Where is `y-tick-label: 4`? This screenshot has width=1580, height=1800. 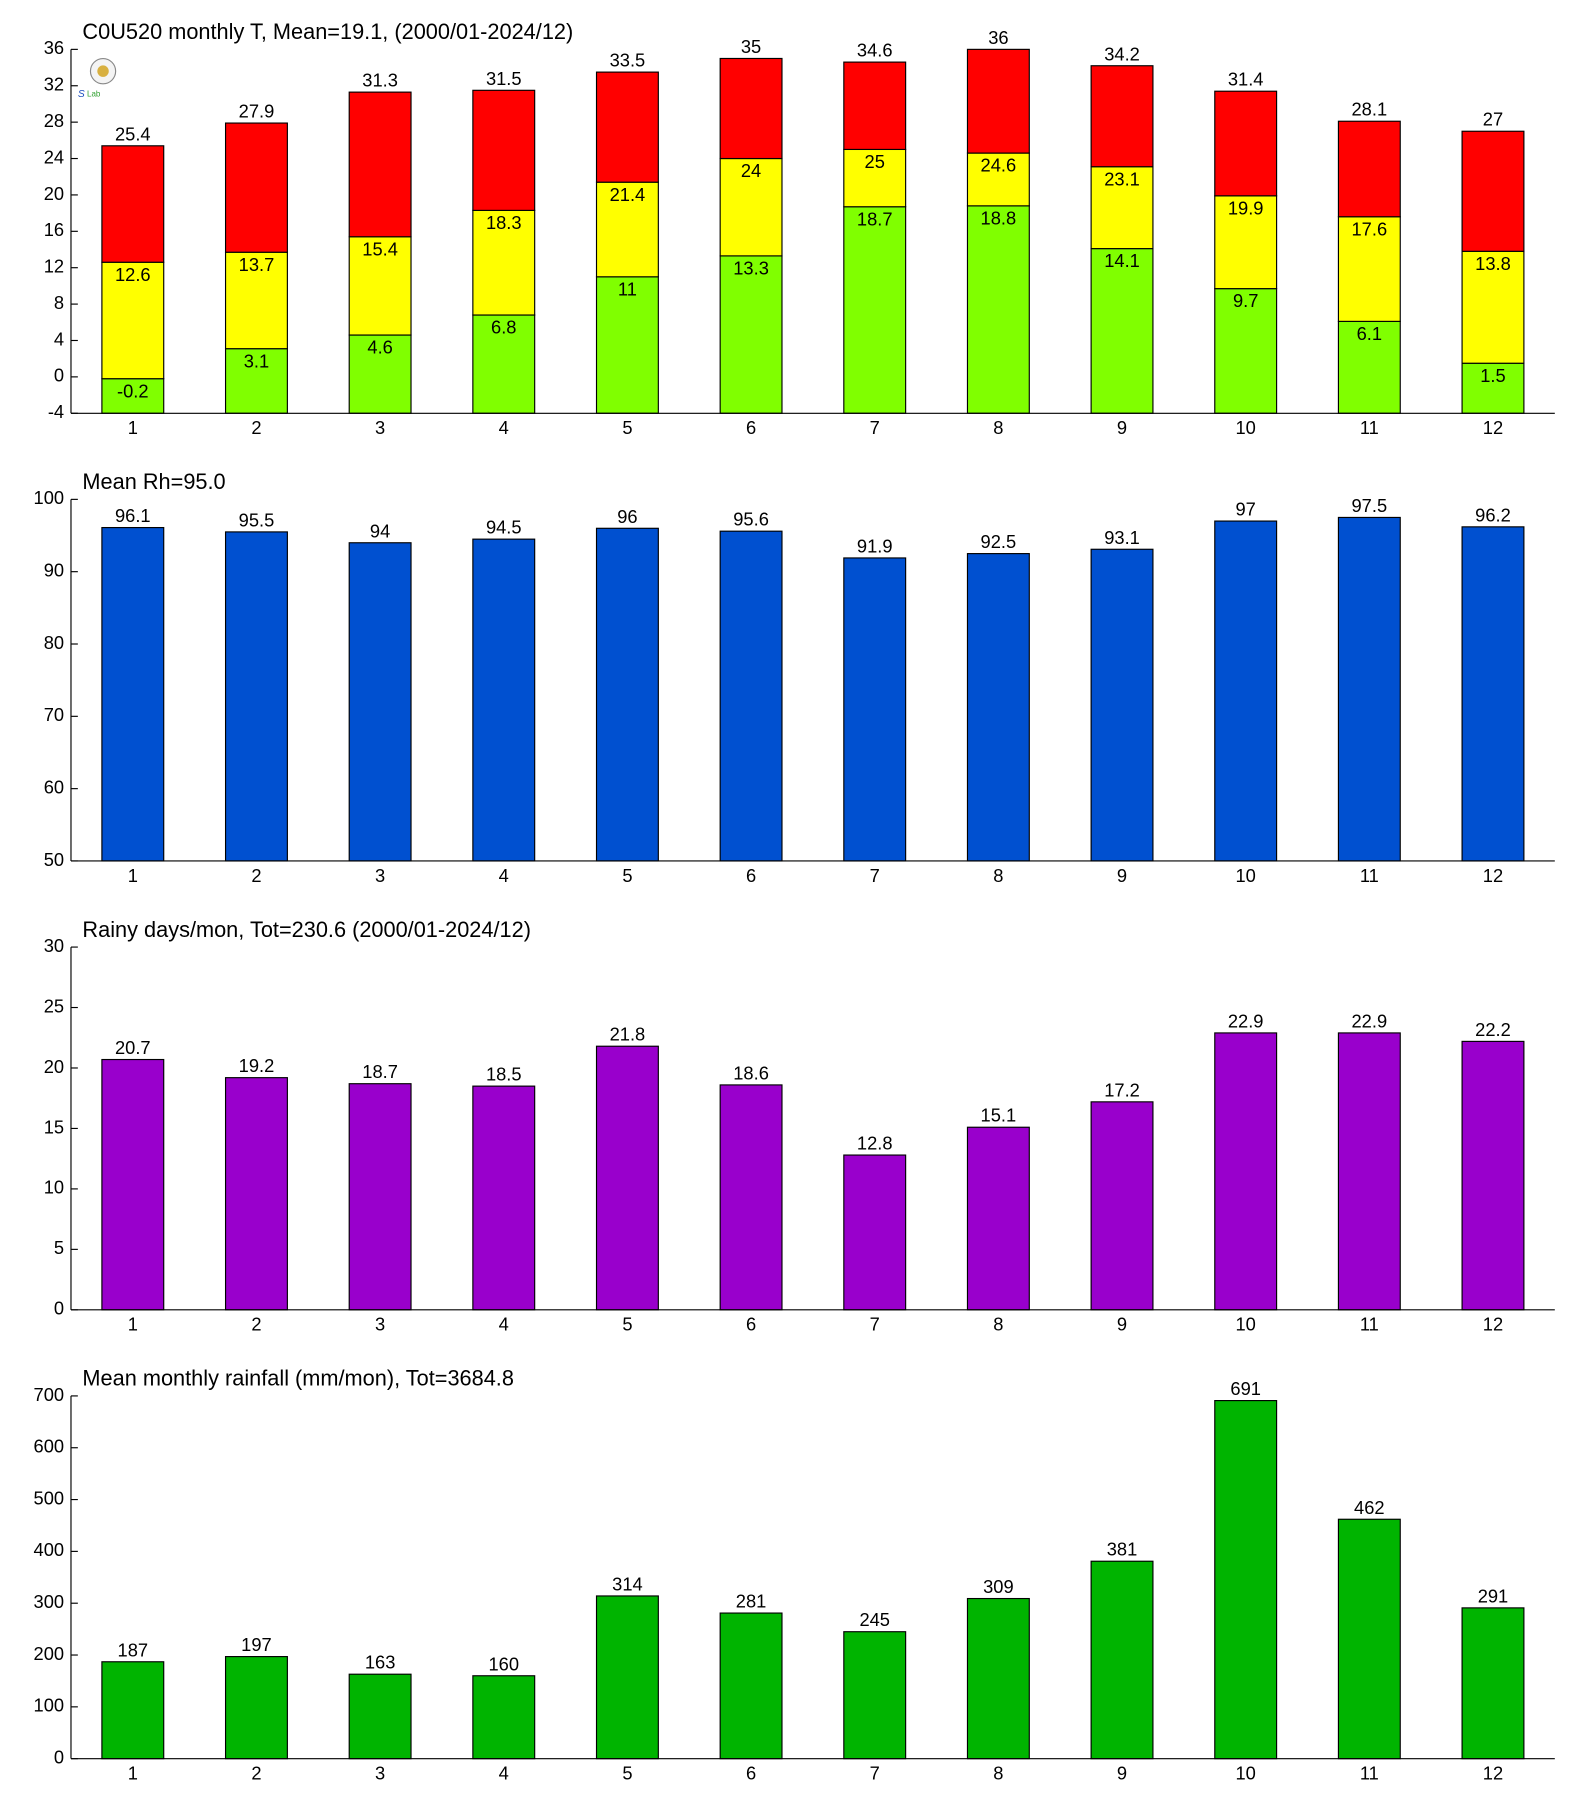 y-tick-label: 4 is located at coordinates (59, 338).